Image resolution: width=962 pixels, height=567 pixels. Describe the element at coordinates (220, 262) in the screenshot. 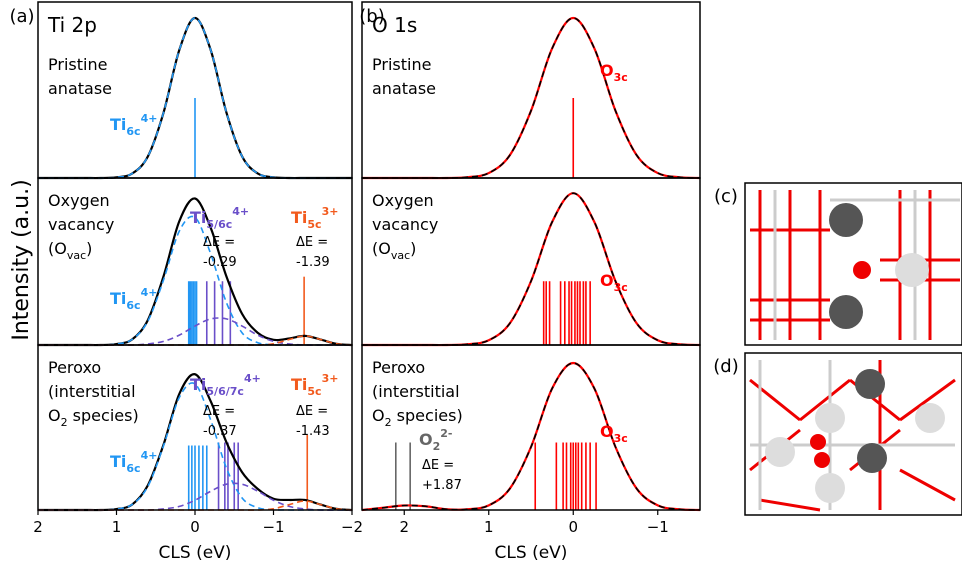

I see `annotation-text: -0.29` at that location.